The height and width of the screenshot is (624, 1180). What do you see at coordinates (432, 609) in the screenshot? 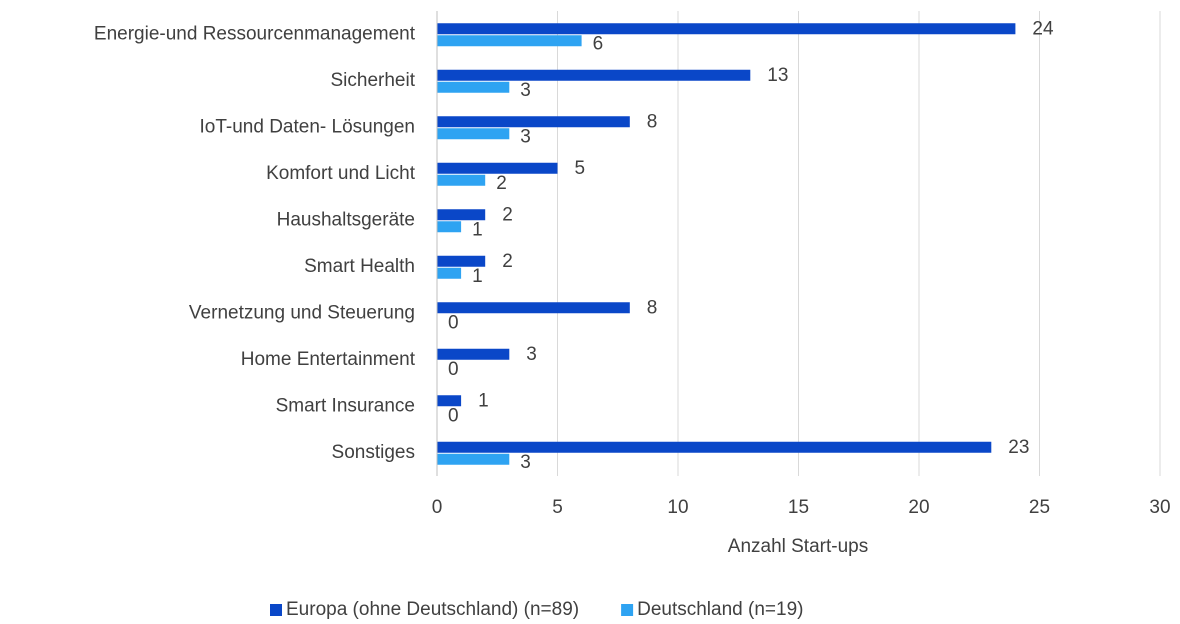
I see `legend-label: Europa (ohne Deutschland) (n=89)` at bounding box center [432, 609].